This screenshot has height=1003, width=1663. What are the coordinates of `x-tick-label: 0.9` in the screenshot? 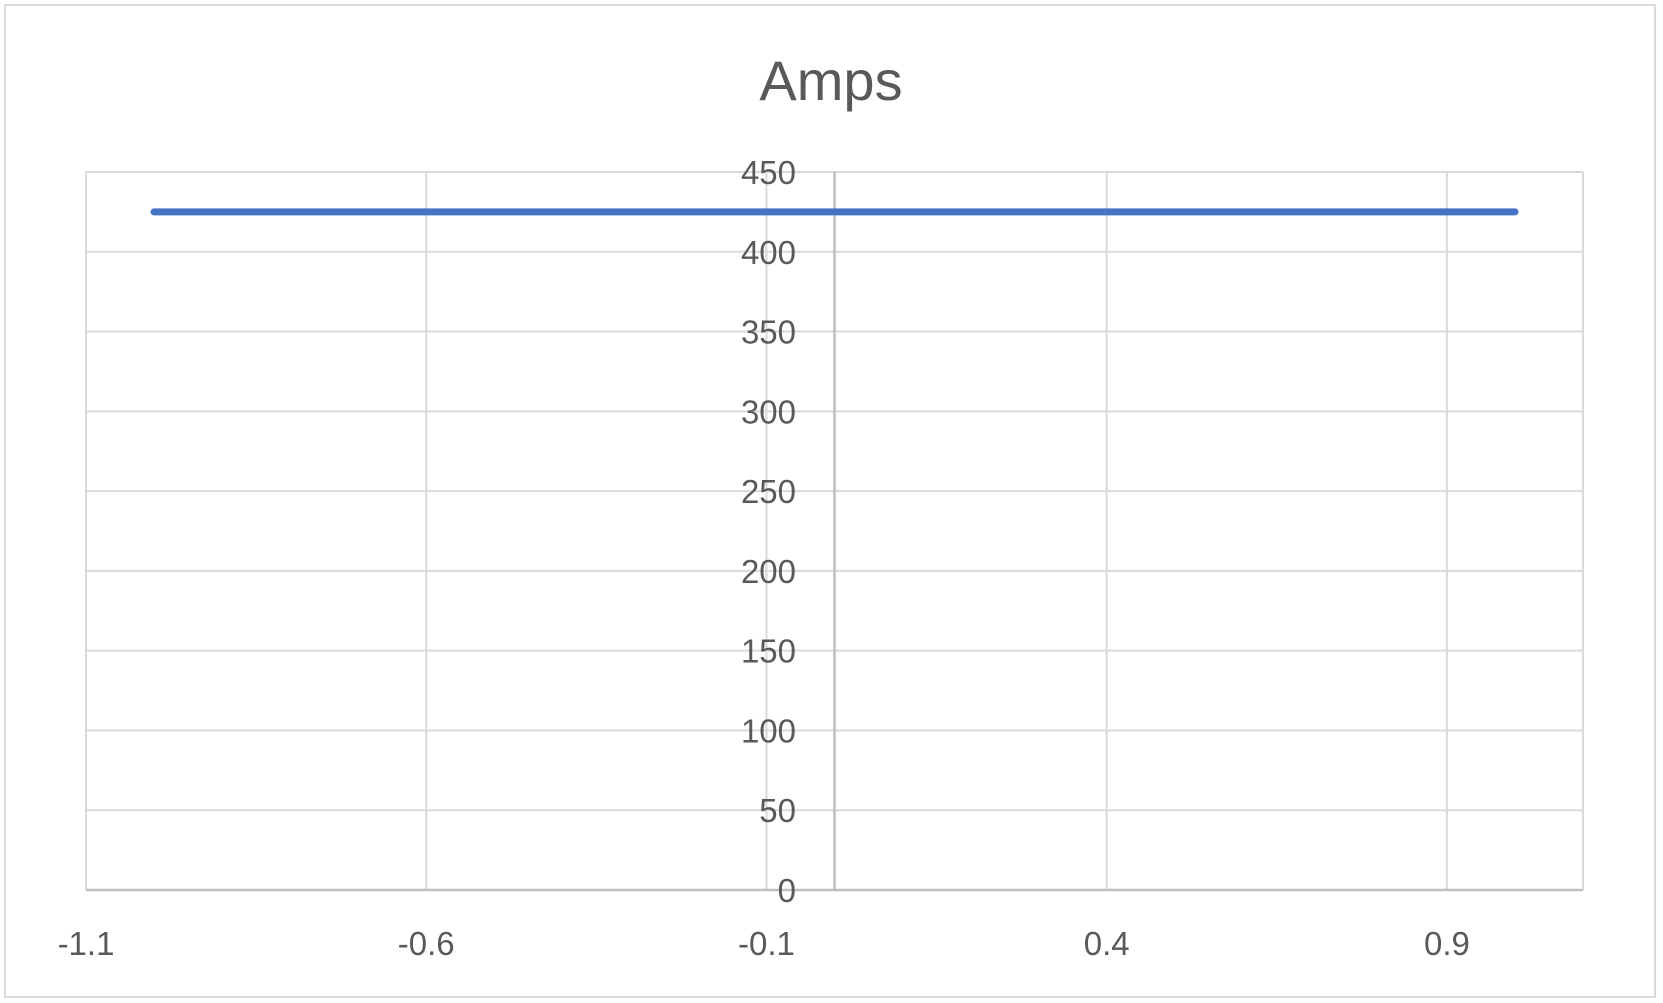 It's located at (1447, 943).